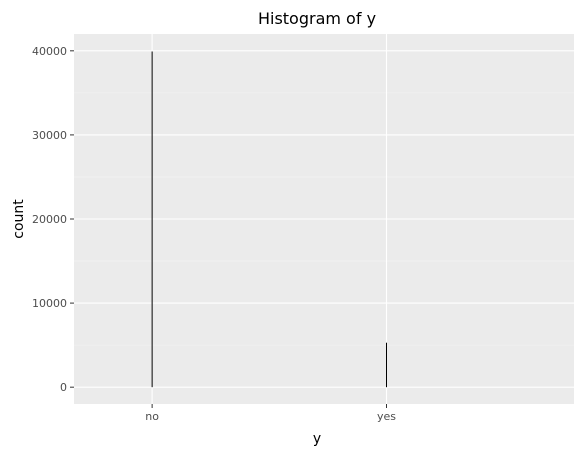 Image resolution: width=582 pixels, height=456 pixels. What do you see at coordinates (152, 416) in the screenshot?
I see `x-tick-label: no` at bounding box center [152, 416].